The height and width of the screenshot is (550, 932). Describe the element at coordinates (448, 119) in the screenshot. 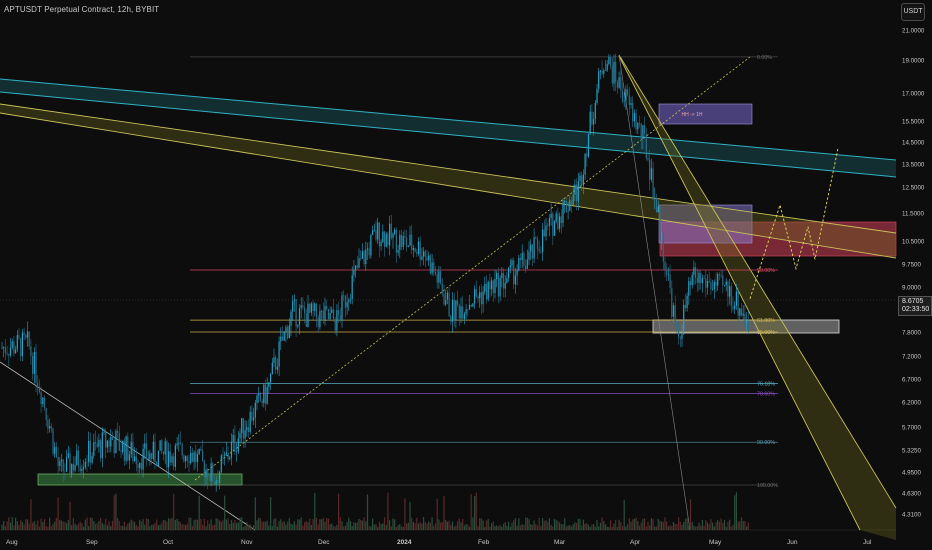

I see `cyan-channel-top` at that location.